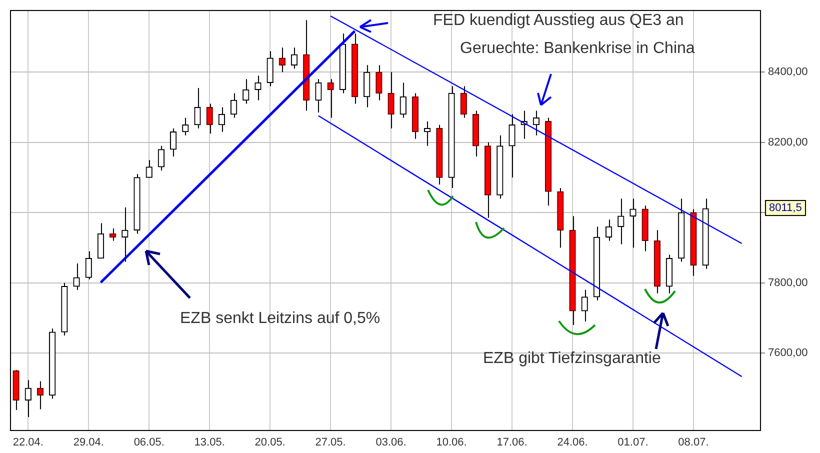  I want to click on x-tick-label: 03.06., so click(391, 442).